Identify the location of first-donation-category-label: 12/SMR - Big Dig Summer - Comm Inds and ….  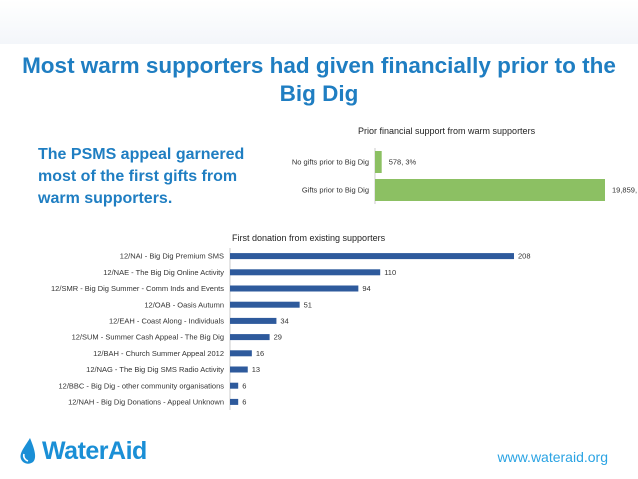
(137, 288).